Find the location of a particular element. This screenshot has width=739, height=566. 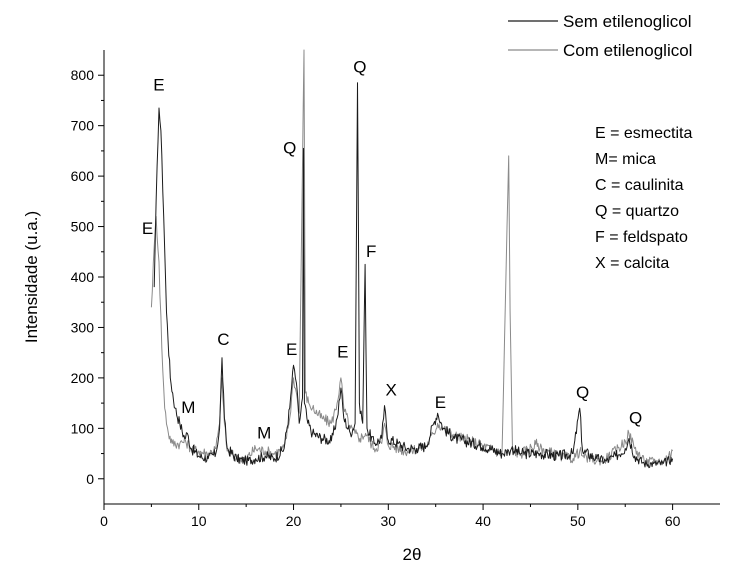

y-tick-label: 400 is located at coordinates (83, 277).